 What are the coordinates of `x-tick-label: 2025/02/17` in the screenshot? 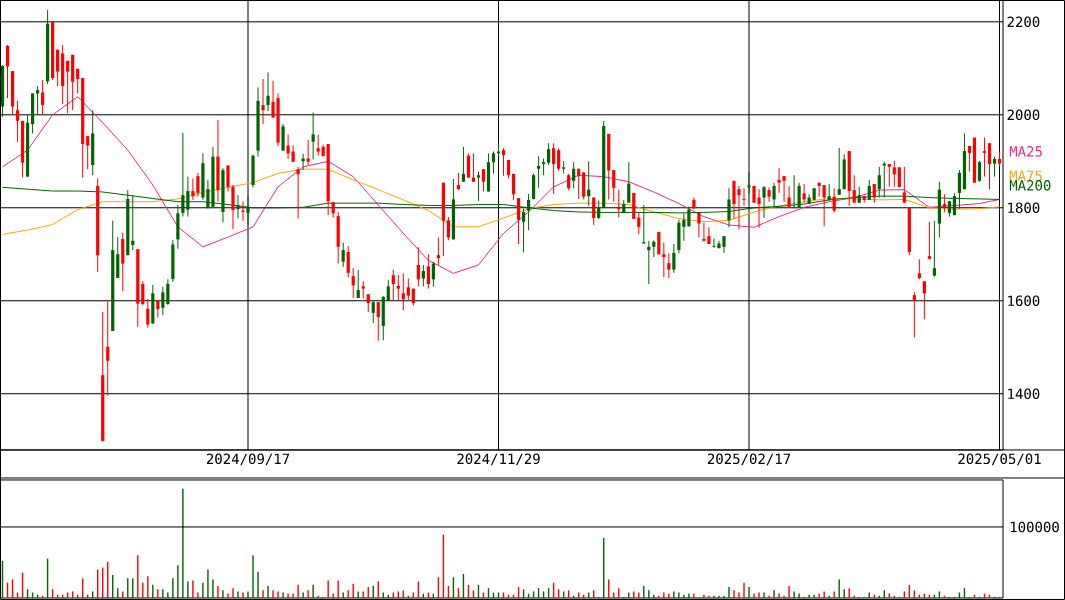 It's located at (749, 459).